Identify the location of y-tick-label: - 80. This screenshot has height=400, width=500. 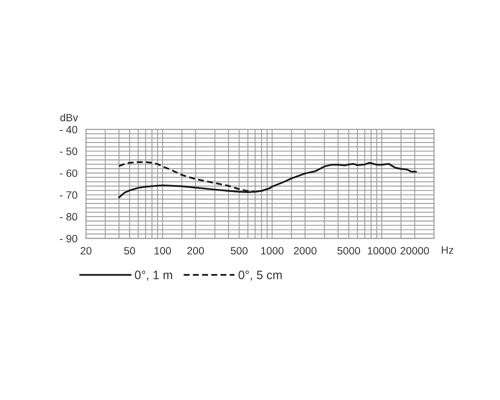
(69, 217).